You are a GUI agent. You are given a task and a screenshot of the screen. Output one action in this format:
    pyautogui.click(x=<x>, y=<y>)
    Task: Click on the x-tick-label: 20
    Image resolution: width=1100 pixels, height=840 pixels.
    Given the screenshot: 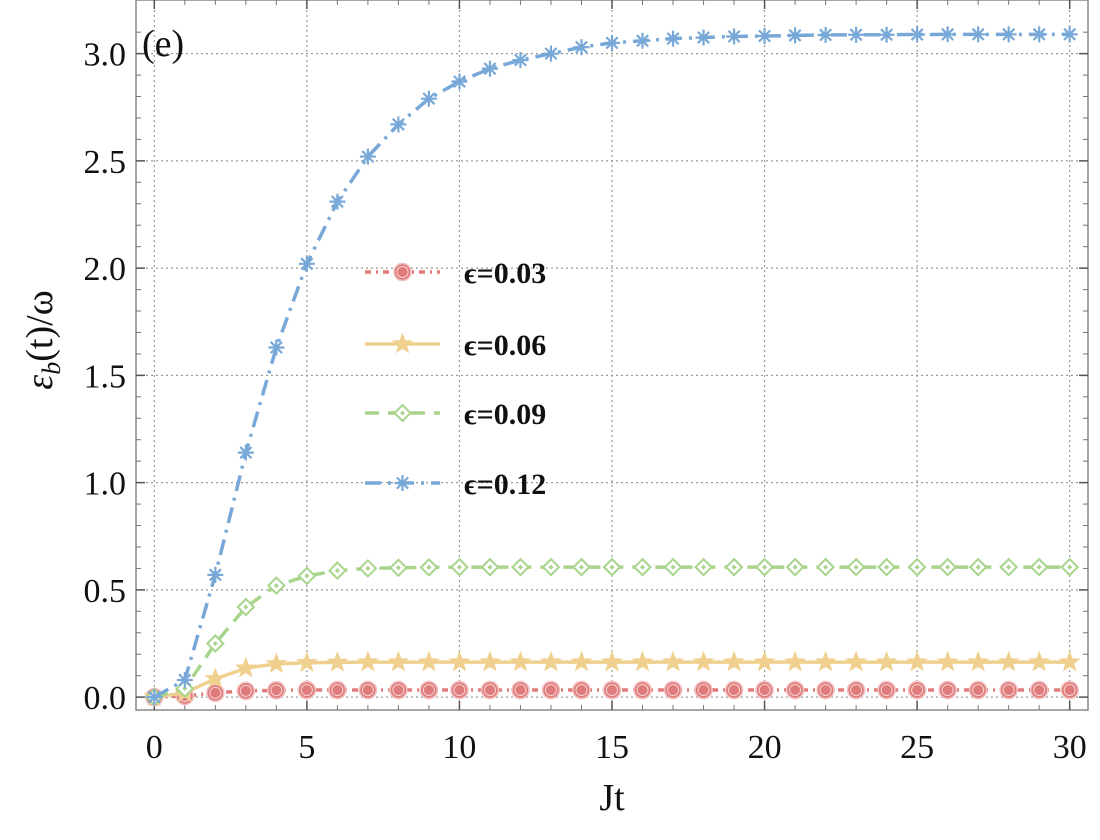 What is the action you would take?
    pyautogui.click(x=765, y=747)
    